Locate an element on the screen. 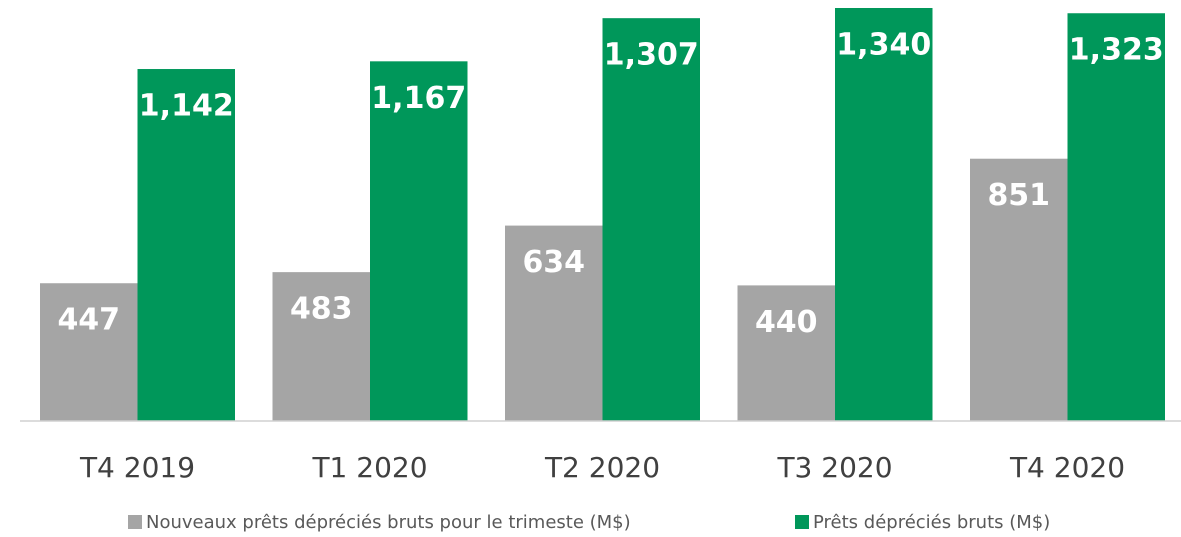  value-label: 1,340 is located at coordinates (883, 45).